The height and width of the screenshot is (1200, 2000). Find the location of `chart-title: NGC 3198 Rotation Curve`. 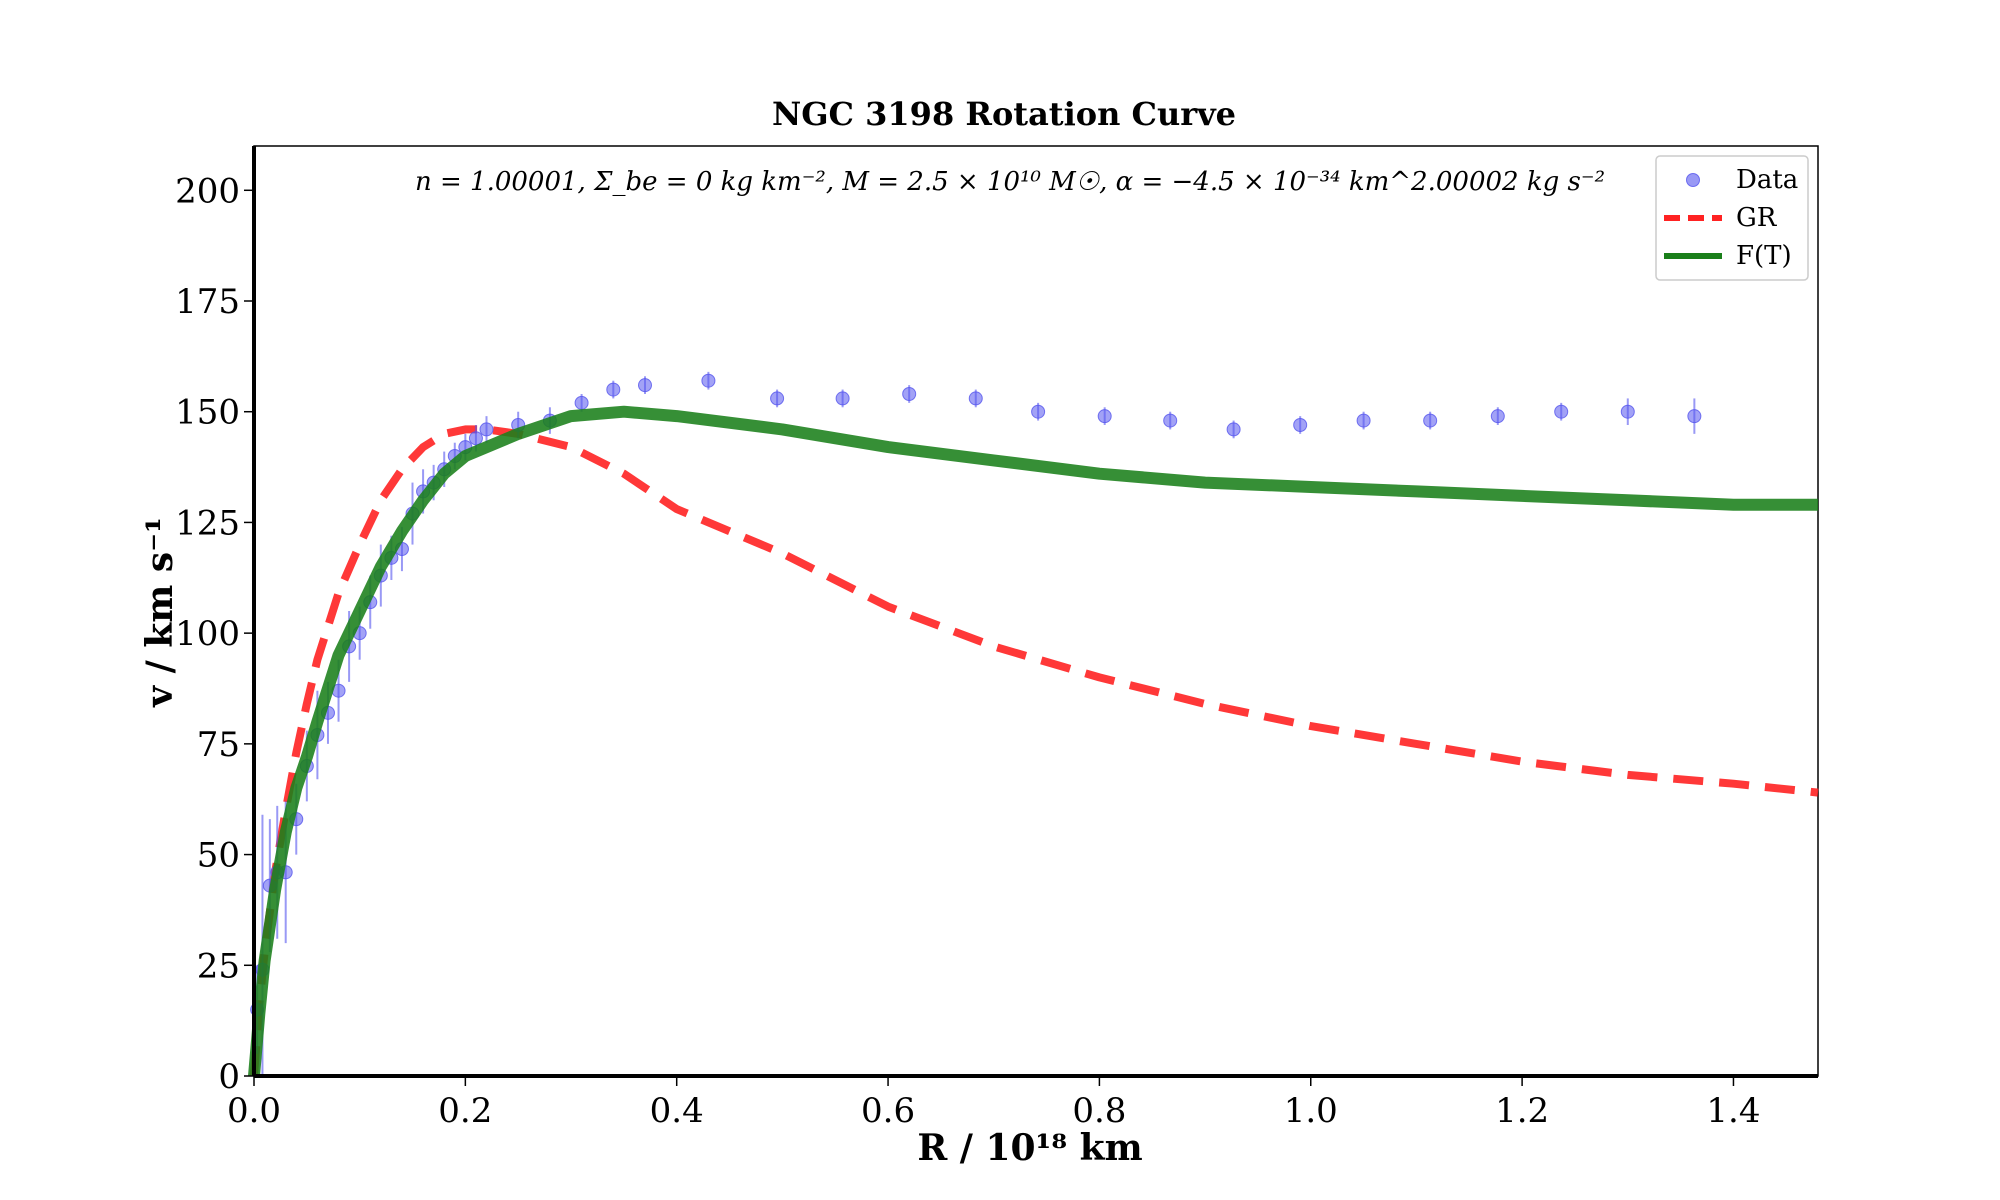

chart-title: NGC 3198 Rotation Curve is located at coordinates (1004, 114).